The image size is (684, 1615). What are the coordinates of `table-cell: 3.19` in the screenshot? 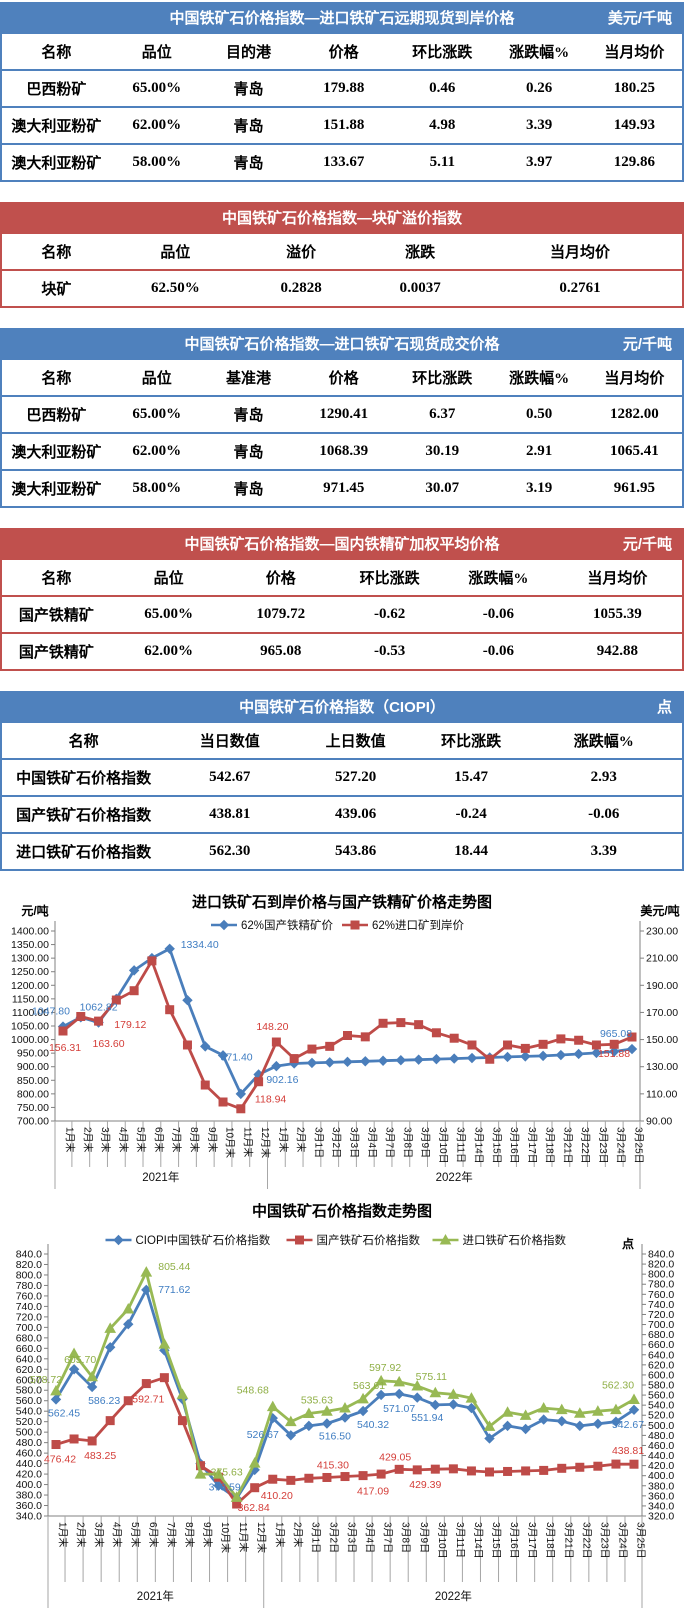 It's located at (539, 488).